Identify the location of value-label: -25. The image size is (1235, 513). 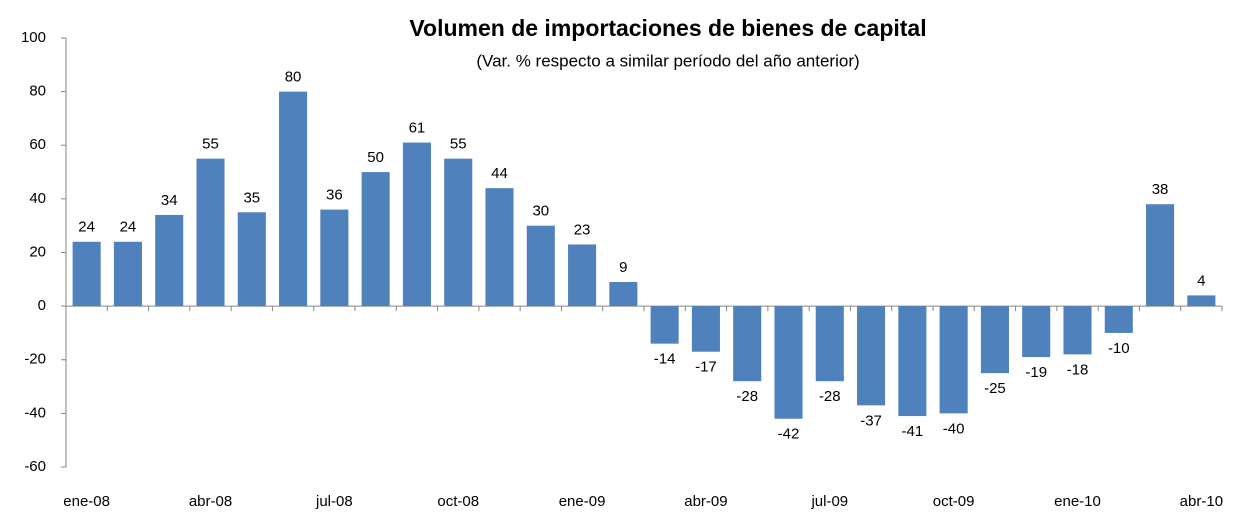
(995, 388).